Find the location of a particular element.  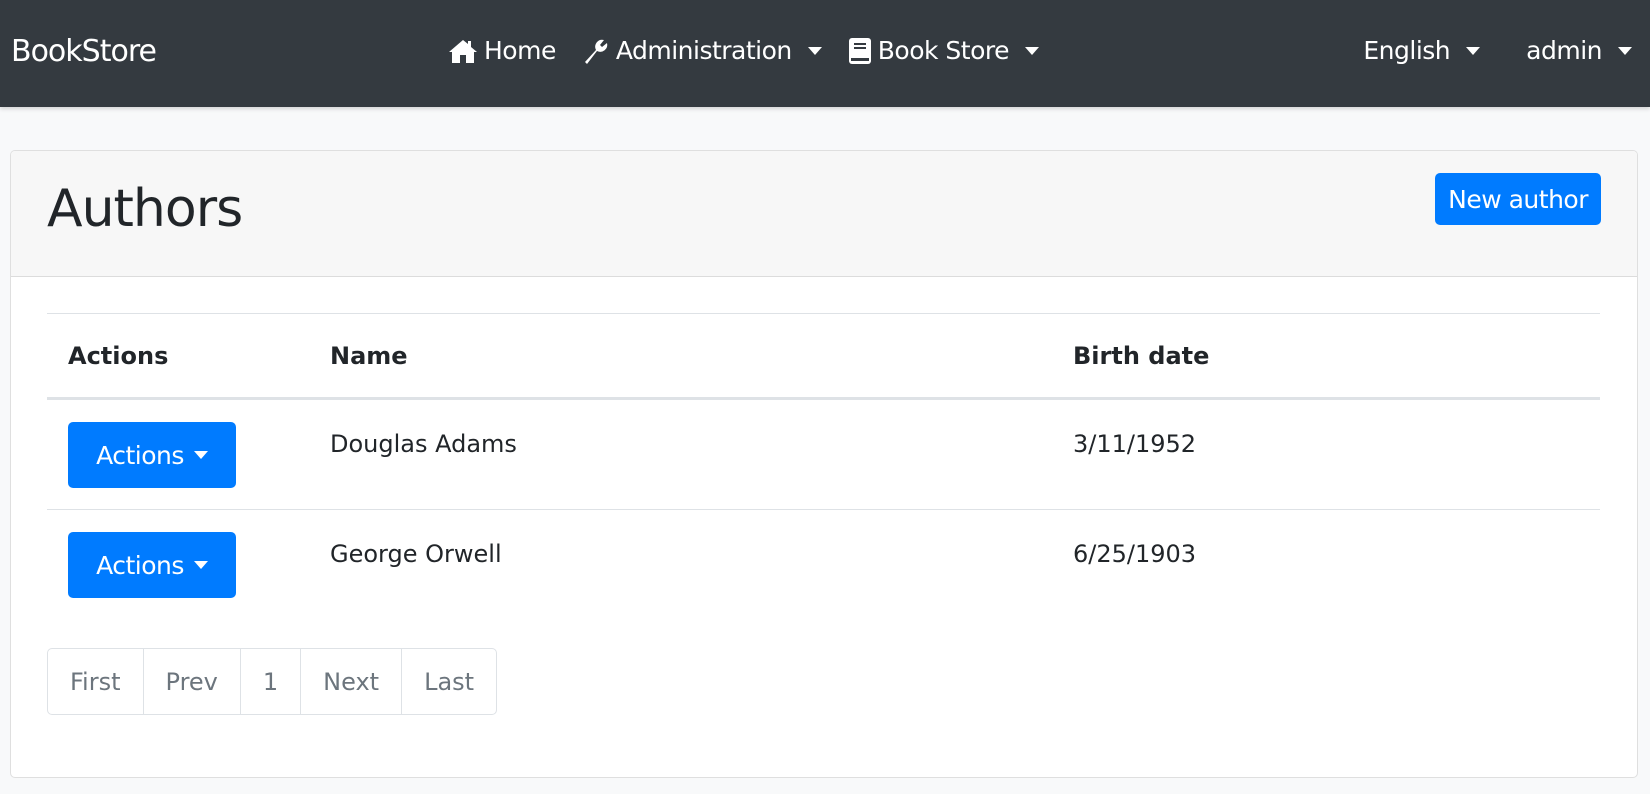

book-icon is located at coordinates (860, 51).